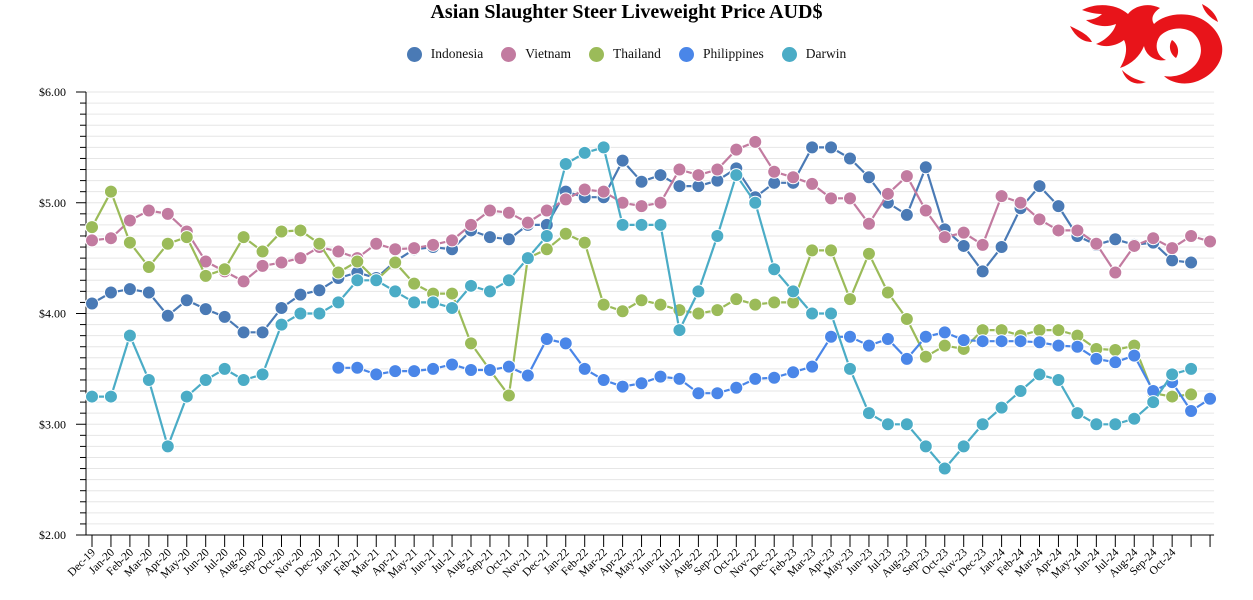 This screenshot has width=1253, height=600. What do you see at coordinates (624, 54) in the screenshot?
I see `legend-item: Thailand` at bounding box center [624, 54].